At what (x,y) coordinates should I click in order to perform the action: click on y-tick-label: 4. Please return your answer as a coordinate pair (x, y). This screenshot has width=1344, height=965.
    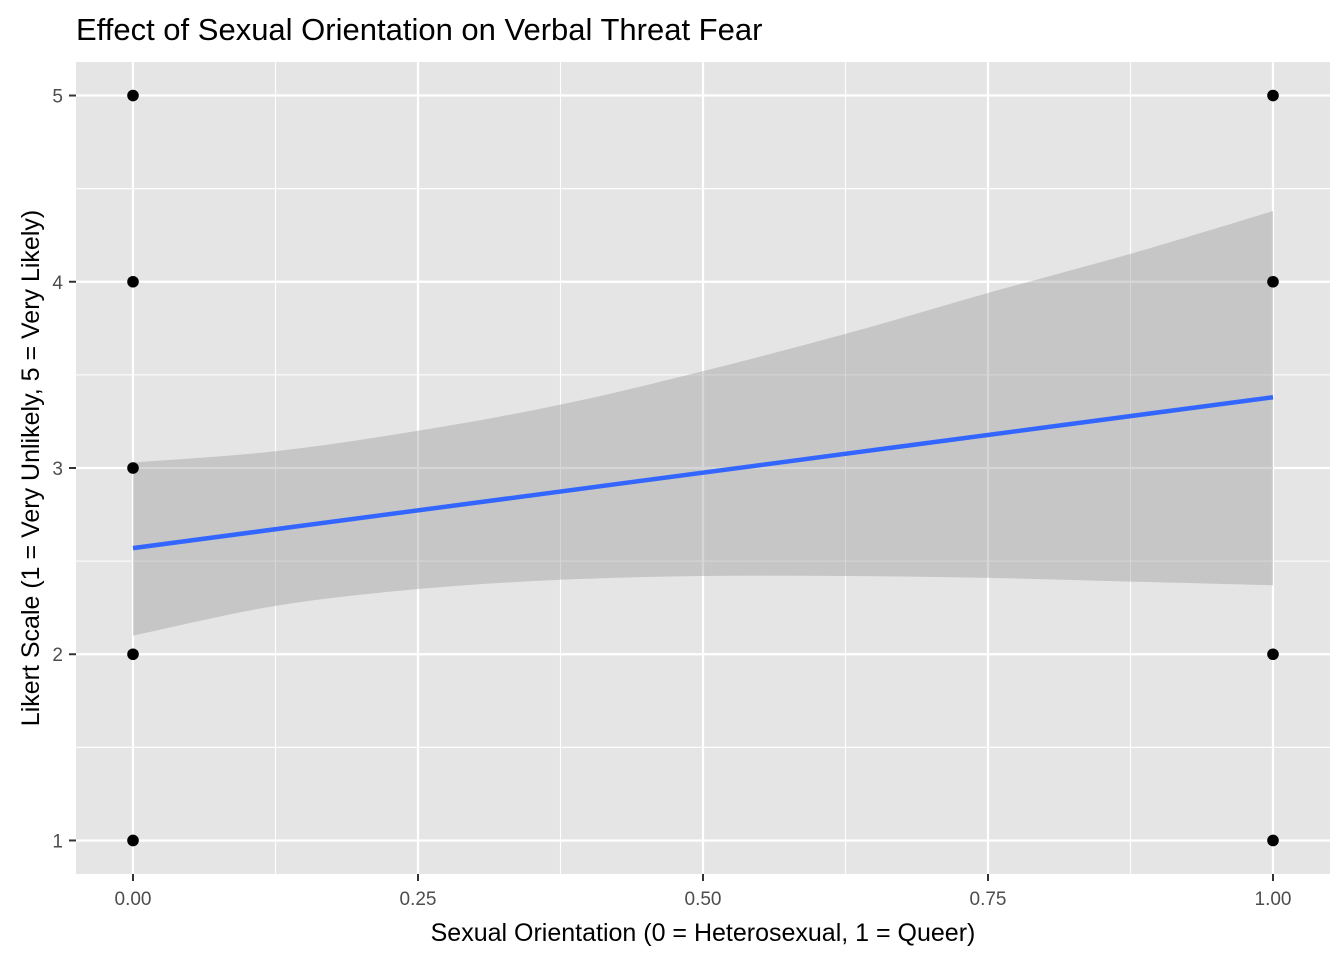
    Looking at the image, I should click on (57, 283).